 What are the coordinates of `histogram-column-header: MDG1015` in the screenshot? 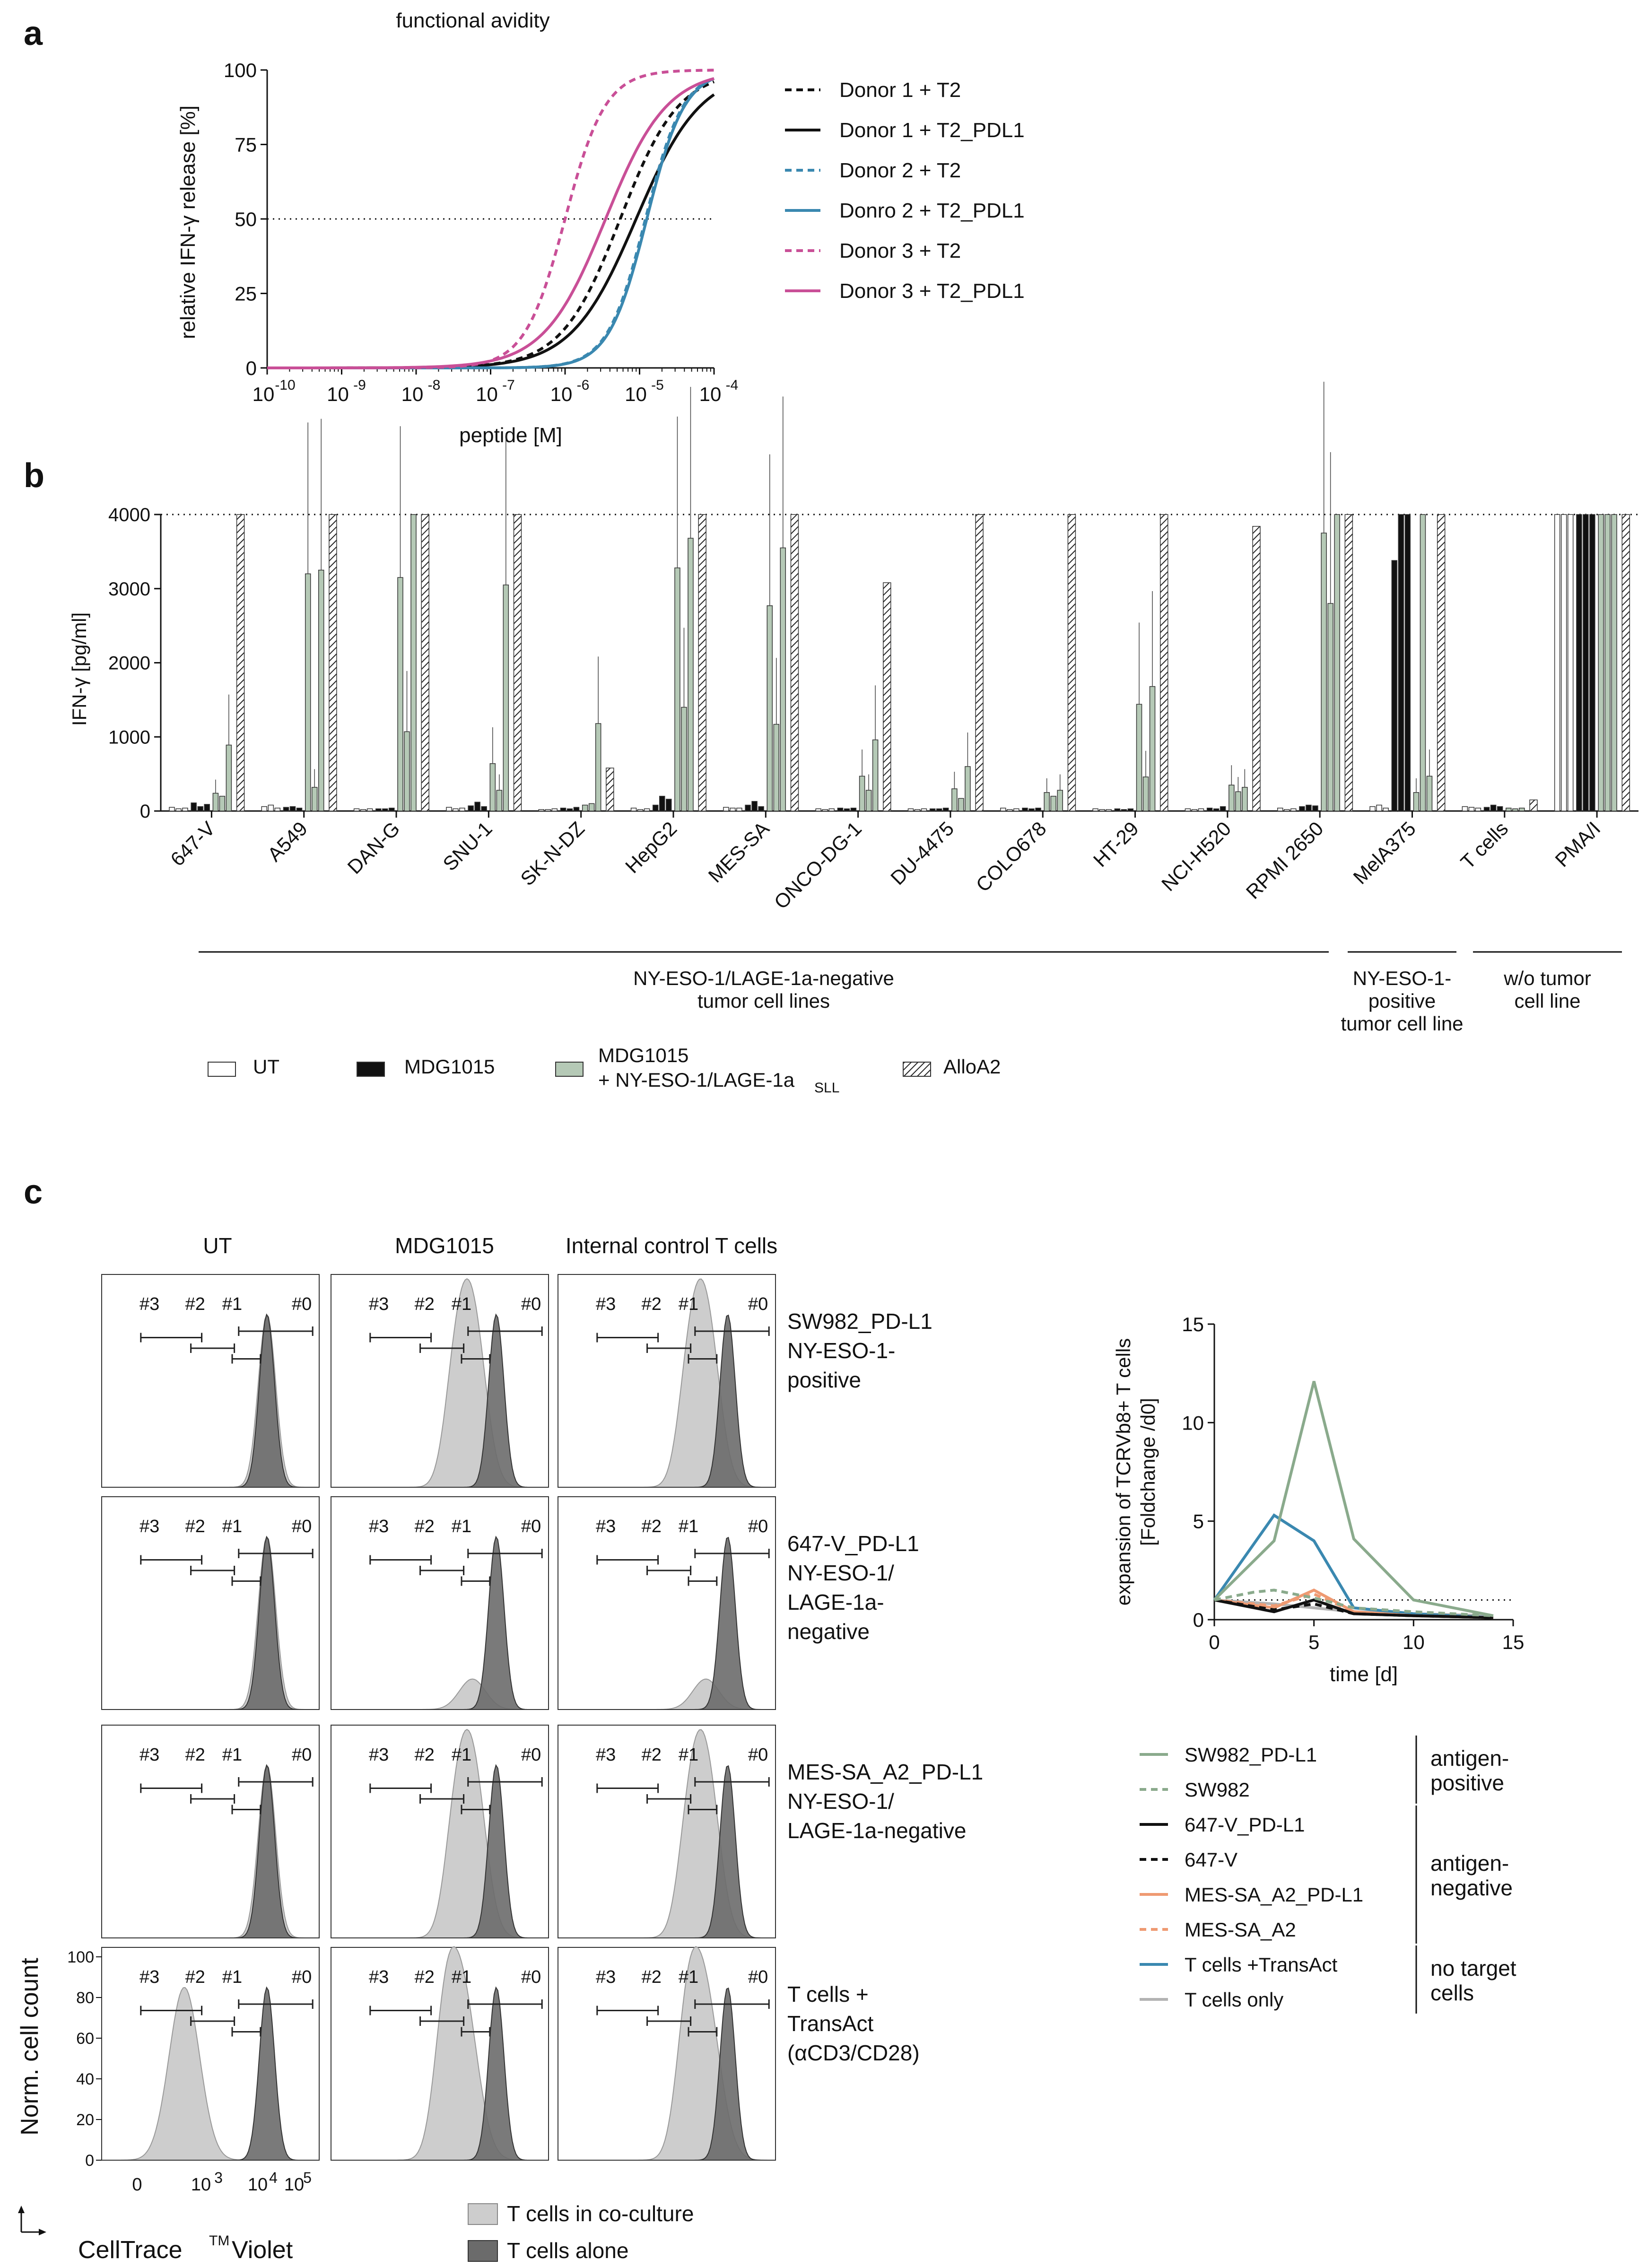 It's located at (444, 1245).